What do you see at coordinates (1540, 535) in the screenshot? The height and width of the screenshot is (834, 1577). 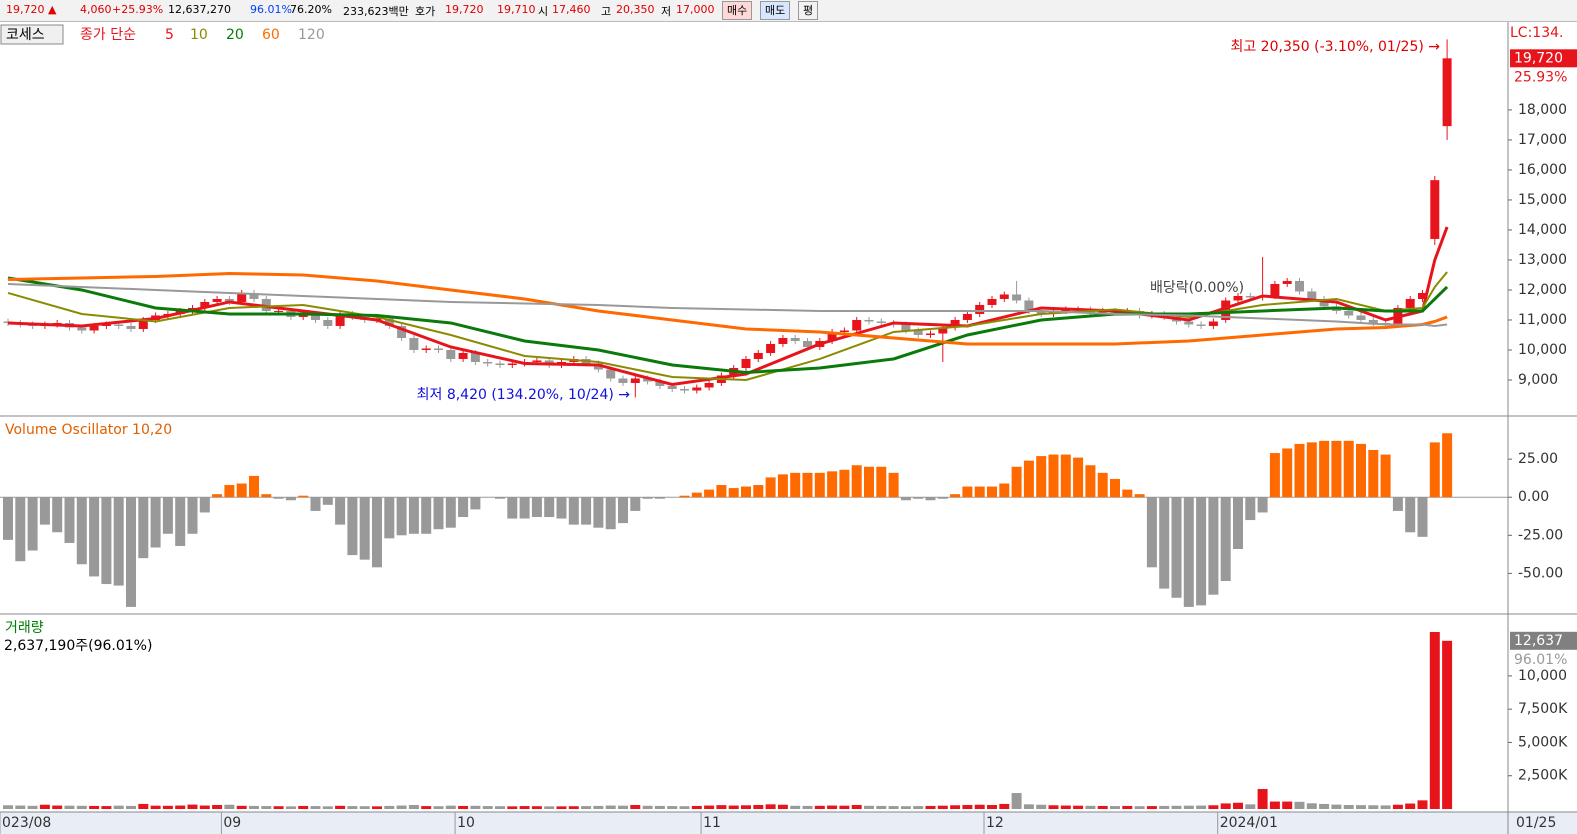 I see `y-tick-label: -25.00` at bounding box center [1540, 535].